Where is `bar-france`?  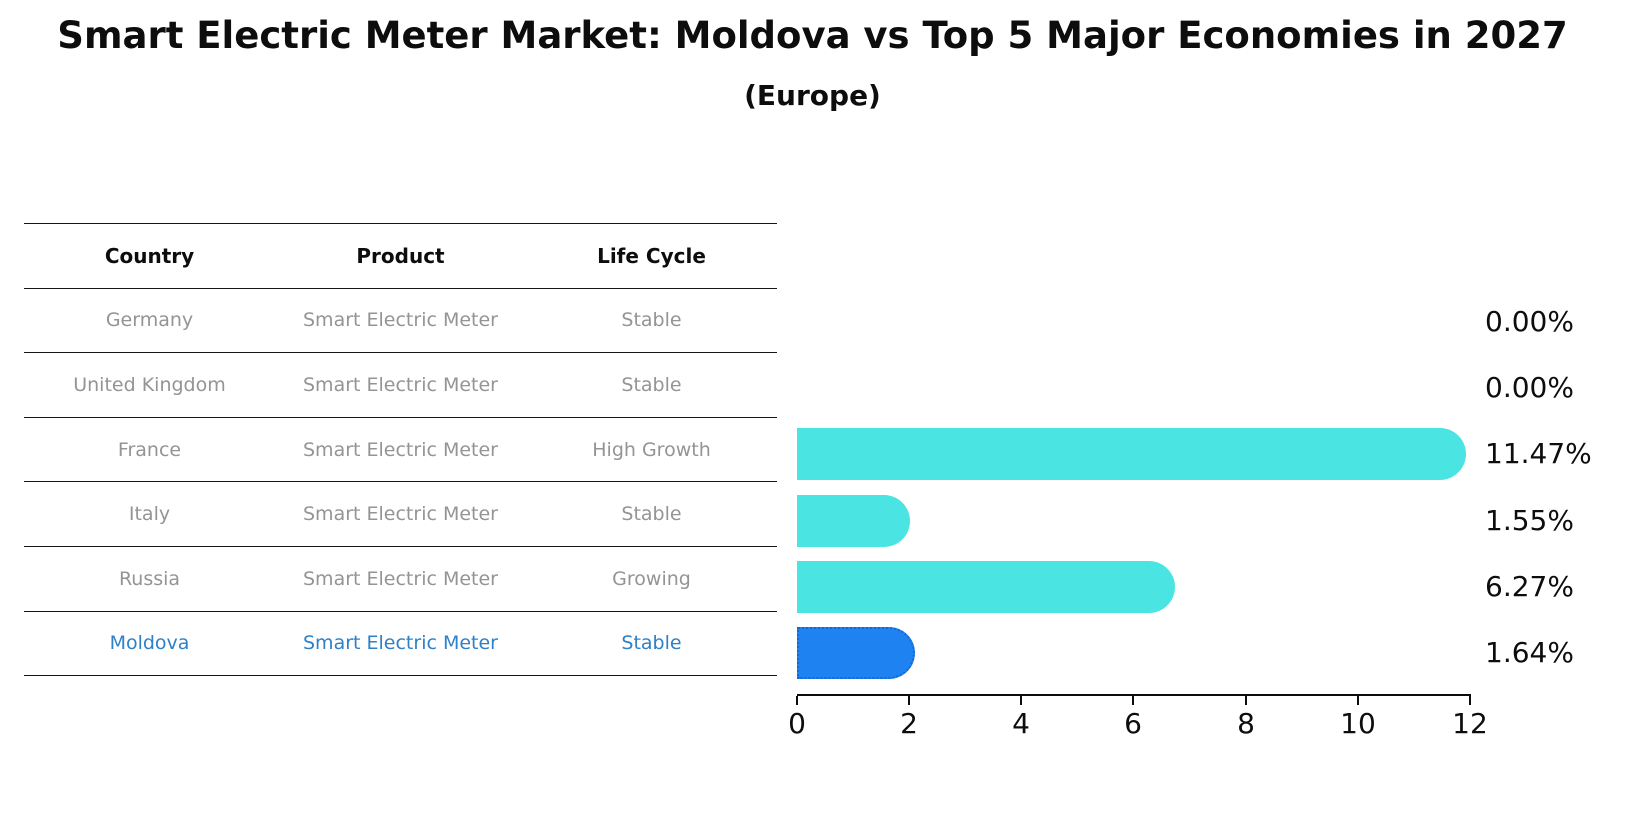
bar-france is located at coordinates (1132, 454).